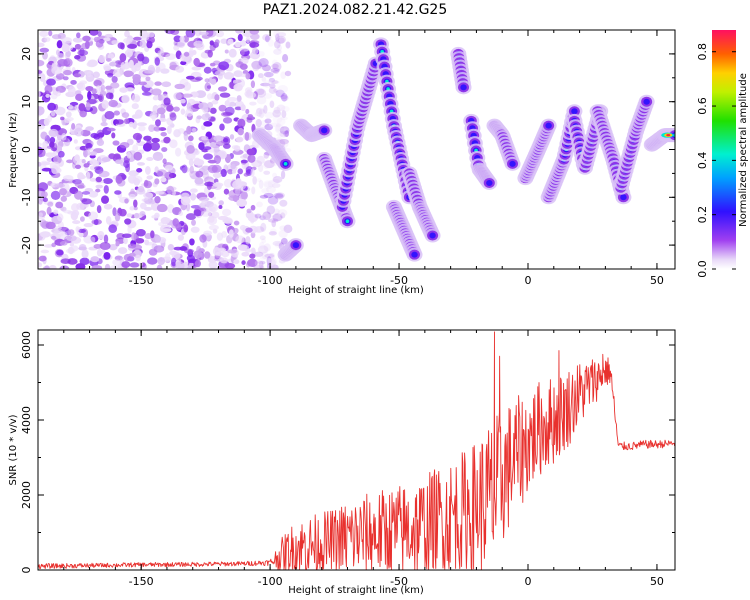 The image size is (750, 600). Describe the element at coordinates (26, 197) in the screenshot. I see `spectrogram-y-tick-label: -10` at that location.